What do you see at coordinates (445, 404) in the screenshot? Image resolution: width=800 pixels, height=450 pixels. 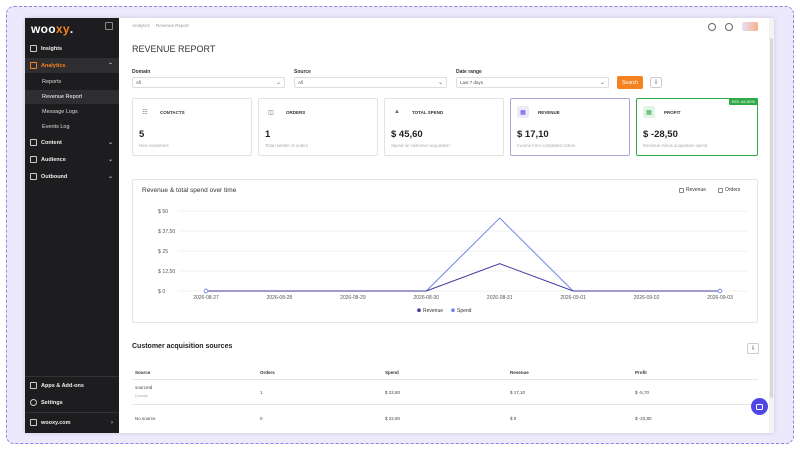 I see `table-divider` at bounding box center [445, 404].